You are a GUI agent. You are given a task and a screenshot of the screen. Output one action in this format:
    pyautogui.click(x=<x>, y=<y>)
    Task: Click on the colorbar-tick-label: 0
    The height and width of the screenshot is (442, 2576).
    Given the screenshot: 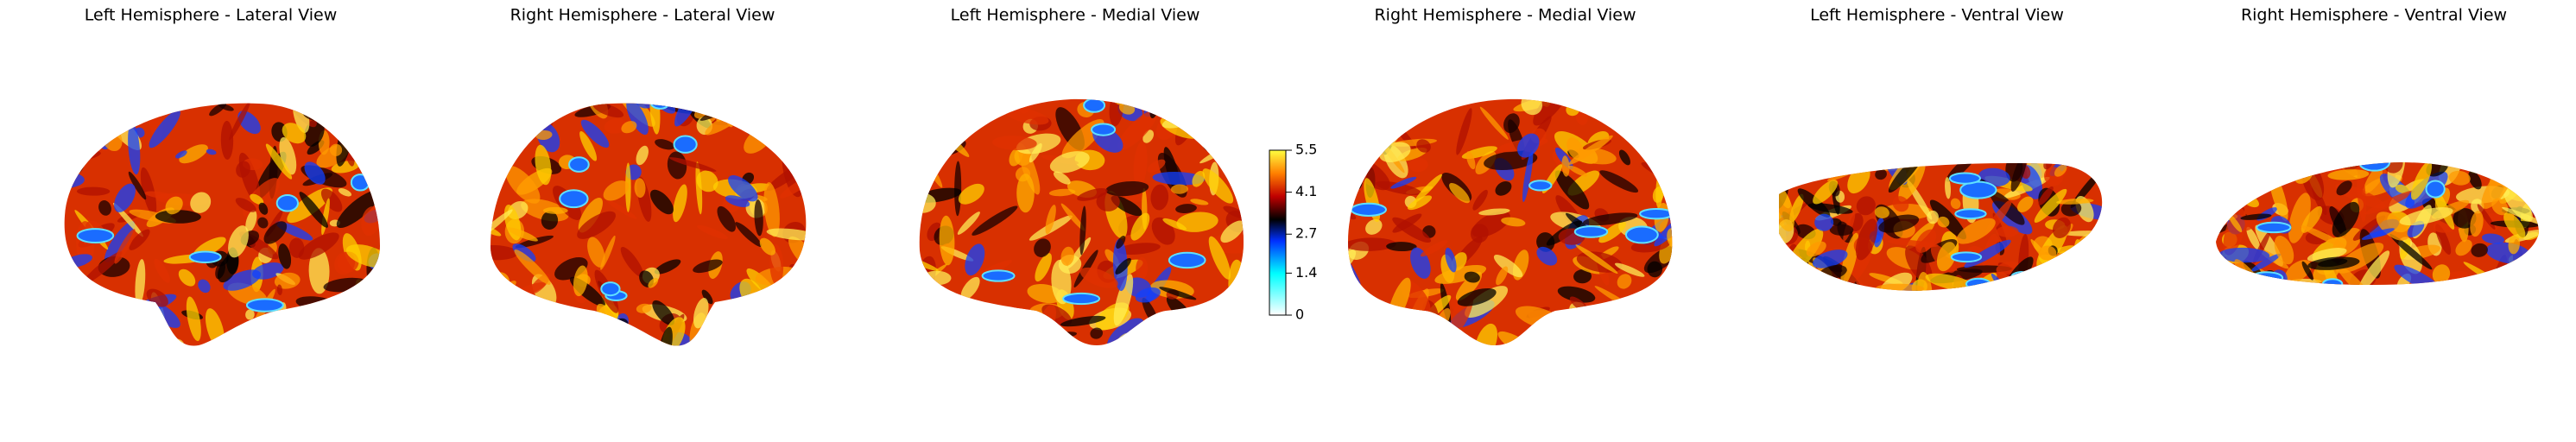 What is the action you would take?
    pyautogui.click(x=1299, y=314)
    